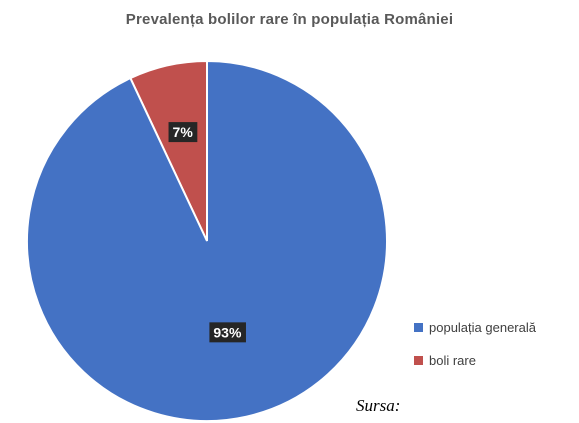  What do you see at coordinates (418, 360) in the screenshot?
I see `legend-swatch-boli-rare` at bounding box center [418, 360].